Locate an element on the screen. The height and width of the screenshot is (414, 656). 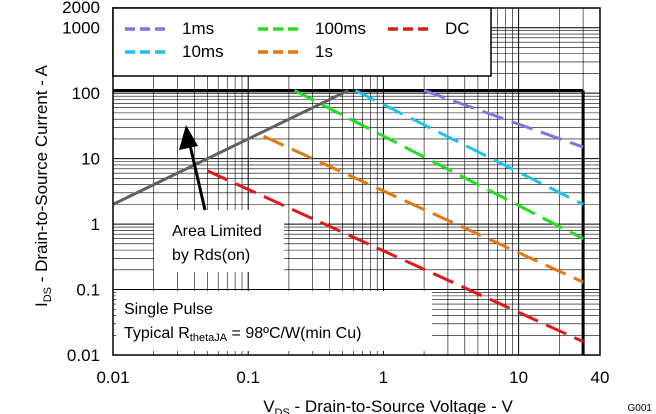
y-tick-label: 100 is located at coordinates (86, 93).